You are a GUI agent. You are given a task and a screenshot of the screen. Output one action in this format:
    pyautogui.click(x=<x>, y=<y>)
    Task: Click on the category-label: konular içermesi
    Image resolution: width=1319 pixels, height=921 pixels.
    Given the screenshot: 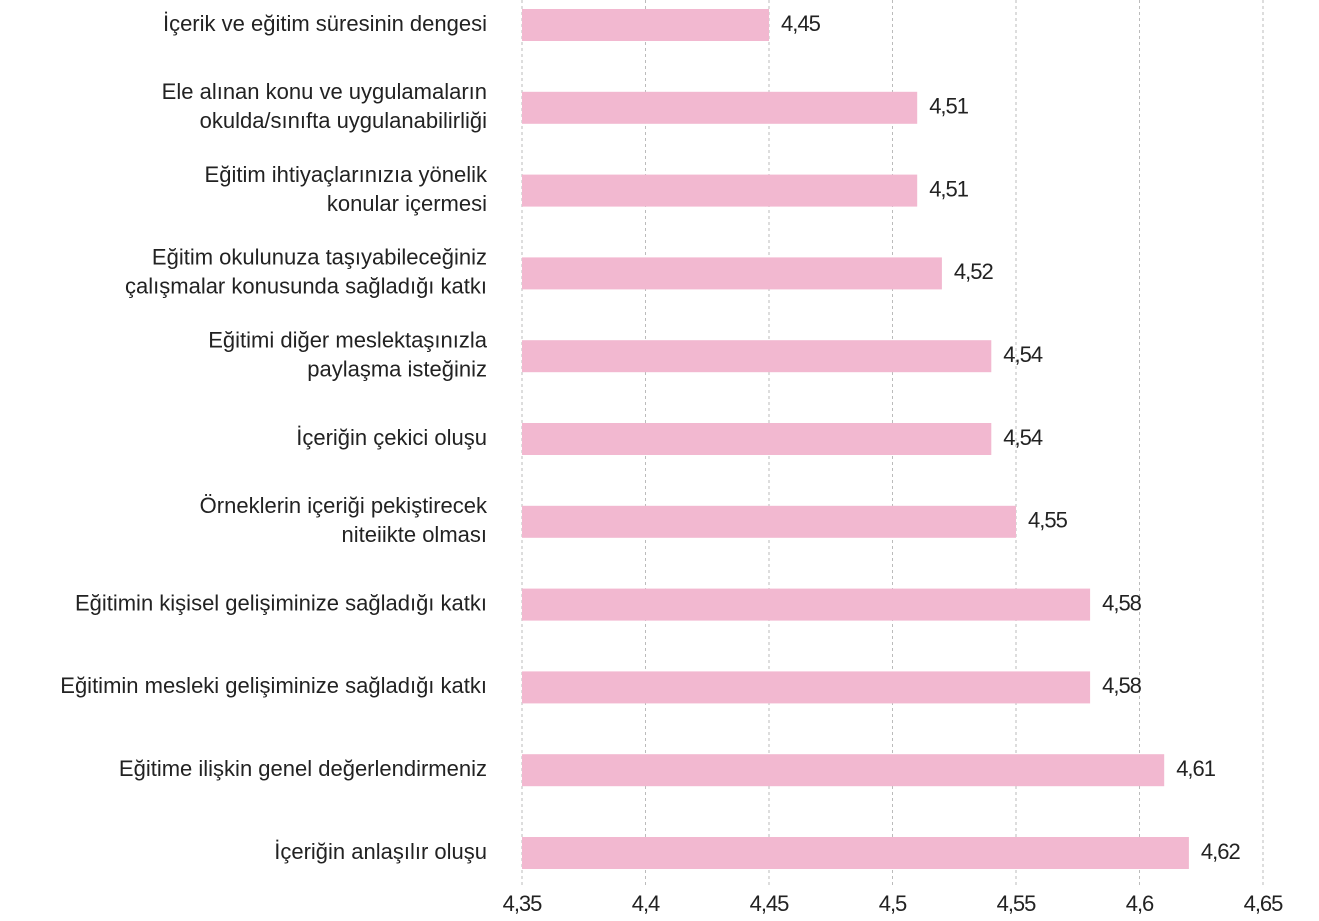 What is the action you would take?
    pyautogui.click(x=407, y=203)
    